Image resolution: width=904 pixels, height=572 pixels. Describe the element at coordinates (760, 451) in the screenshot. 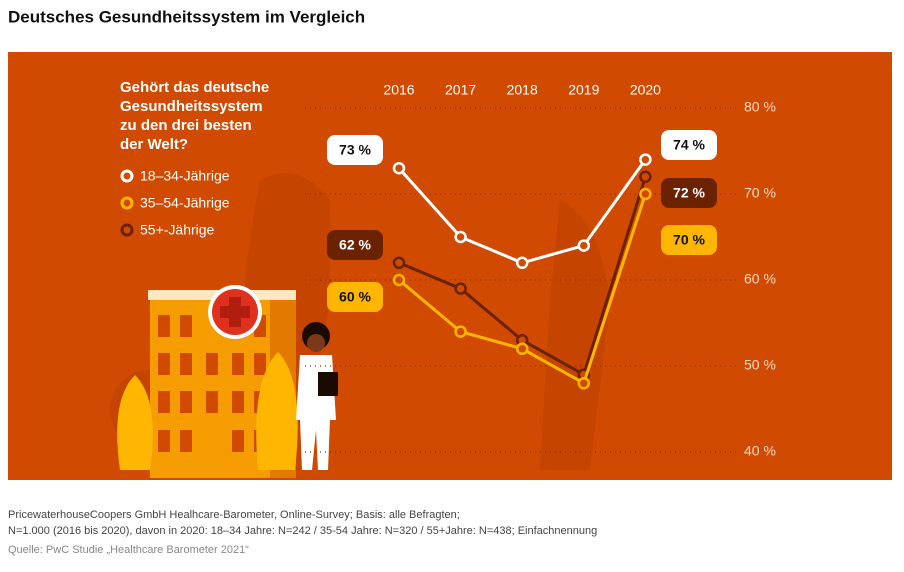

I see `y-tick-label: 40 %` at that location.